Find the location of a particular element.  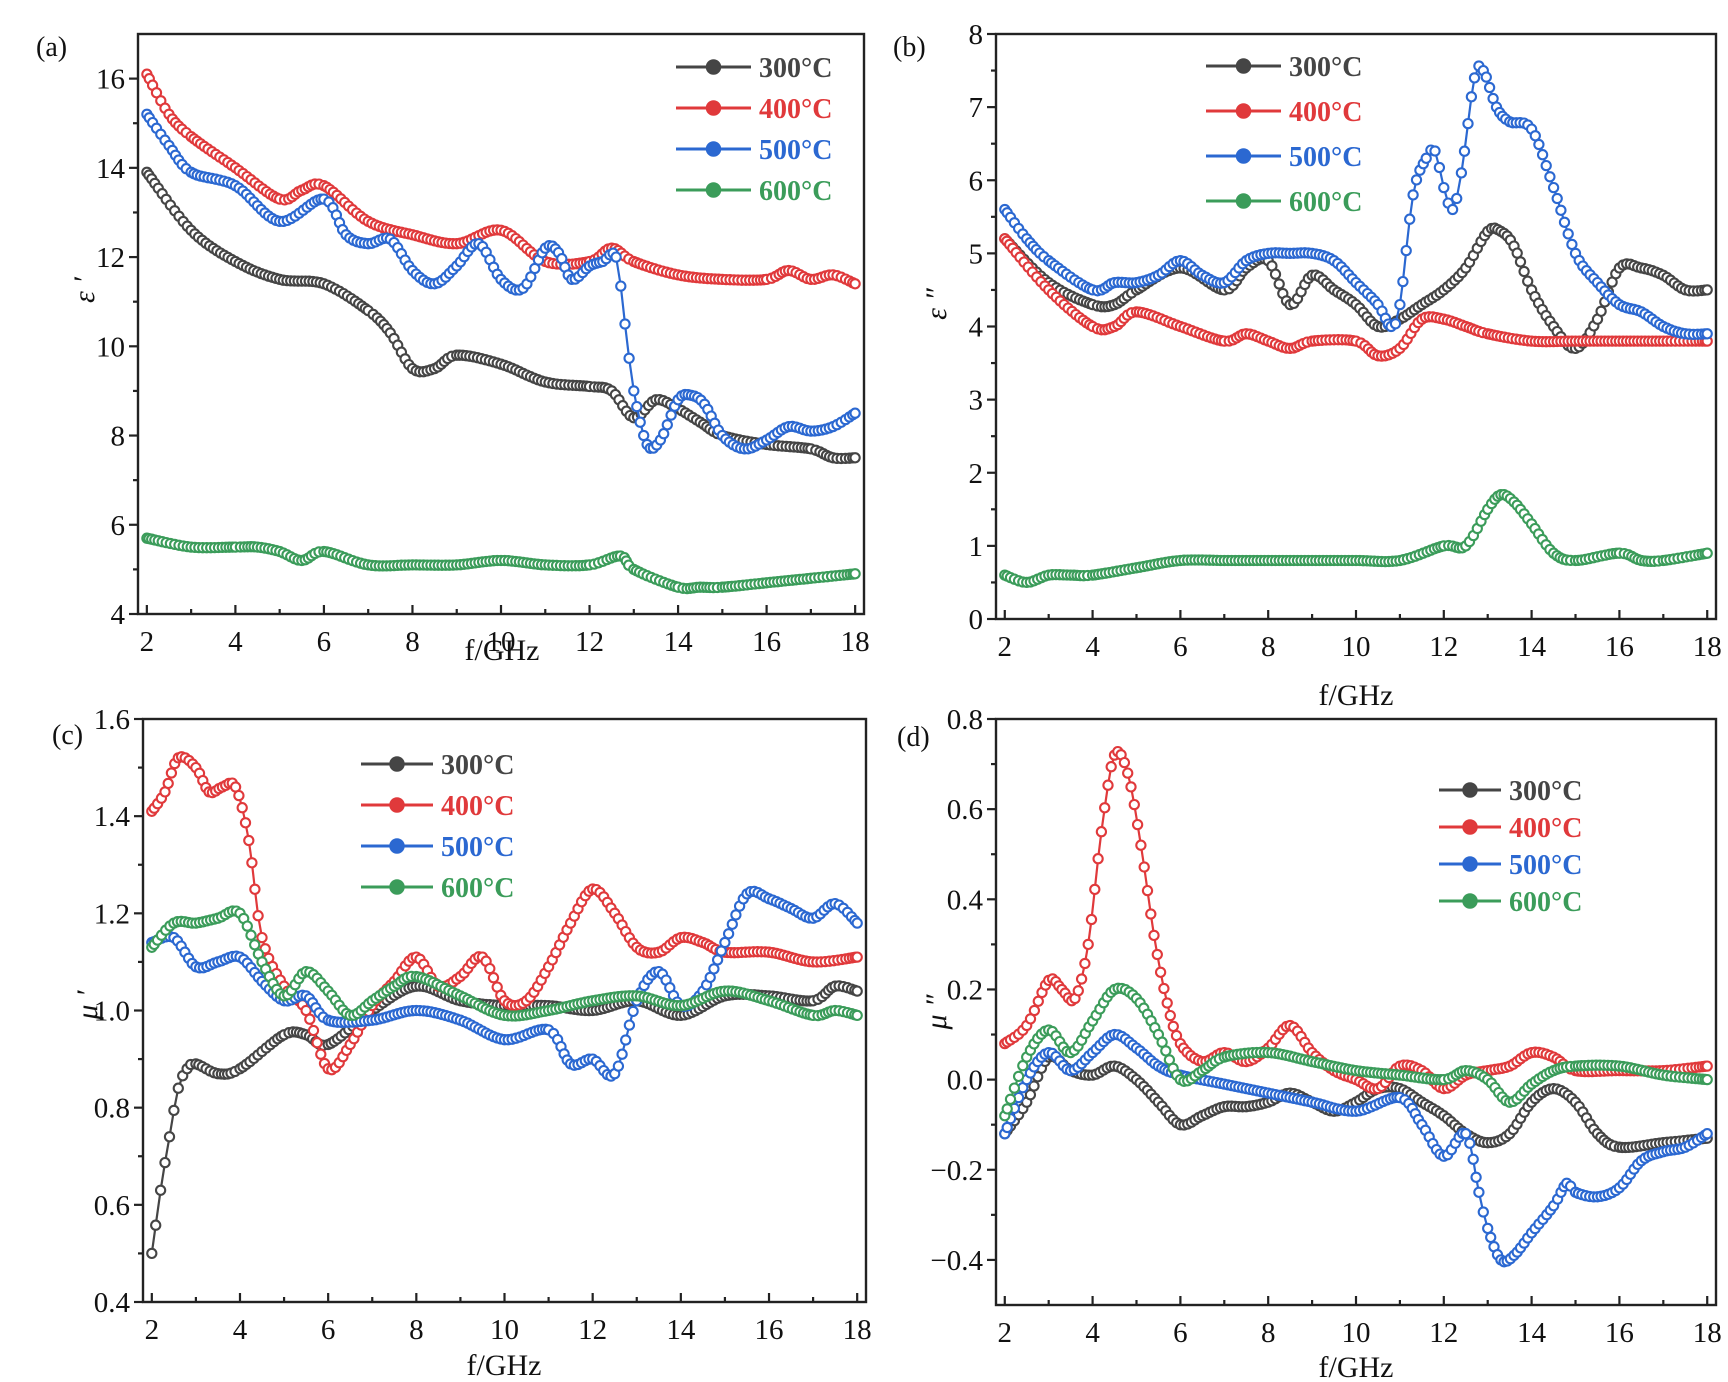

panel-label-a: (a) is located at coordinates (51, 47).